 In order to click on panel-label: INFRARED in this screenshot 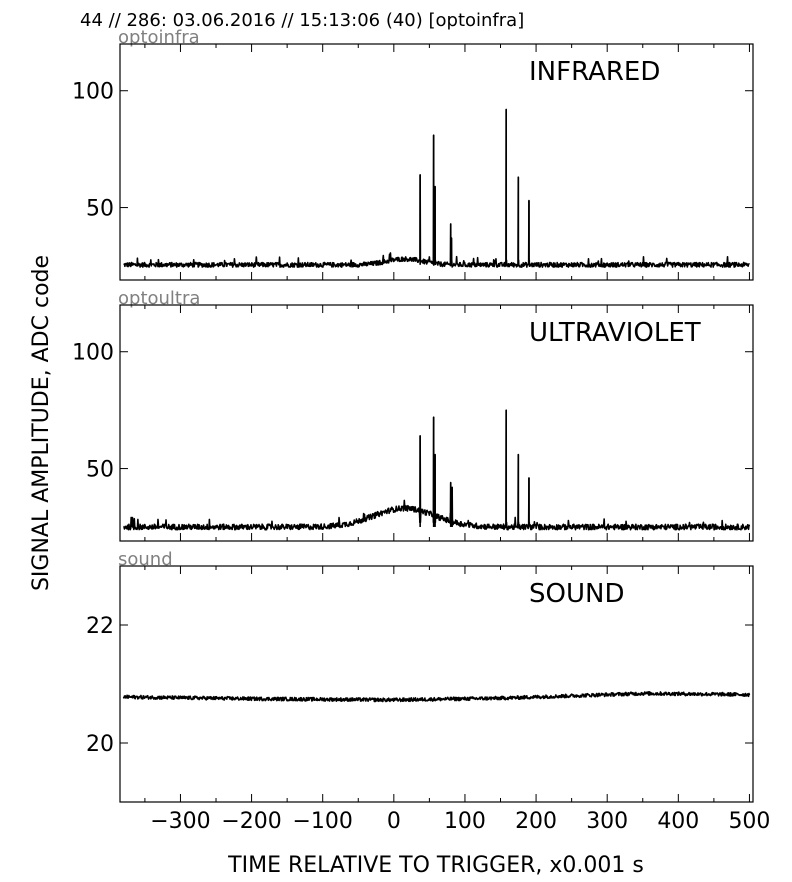, I will do `click(594, 72)`.